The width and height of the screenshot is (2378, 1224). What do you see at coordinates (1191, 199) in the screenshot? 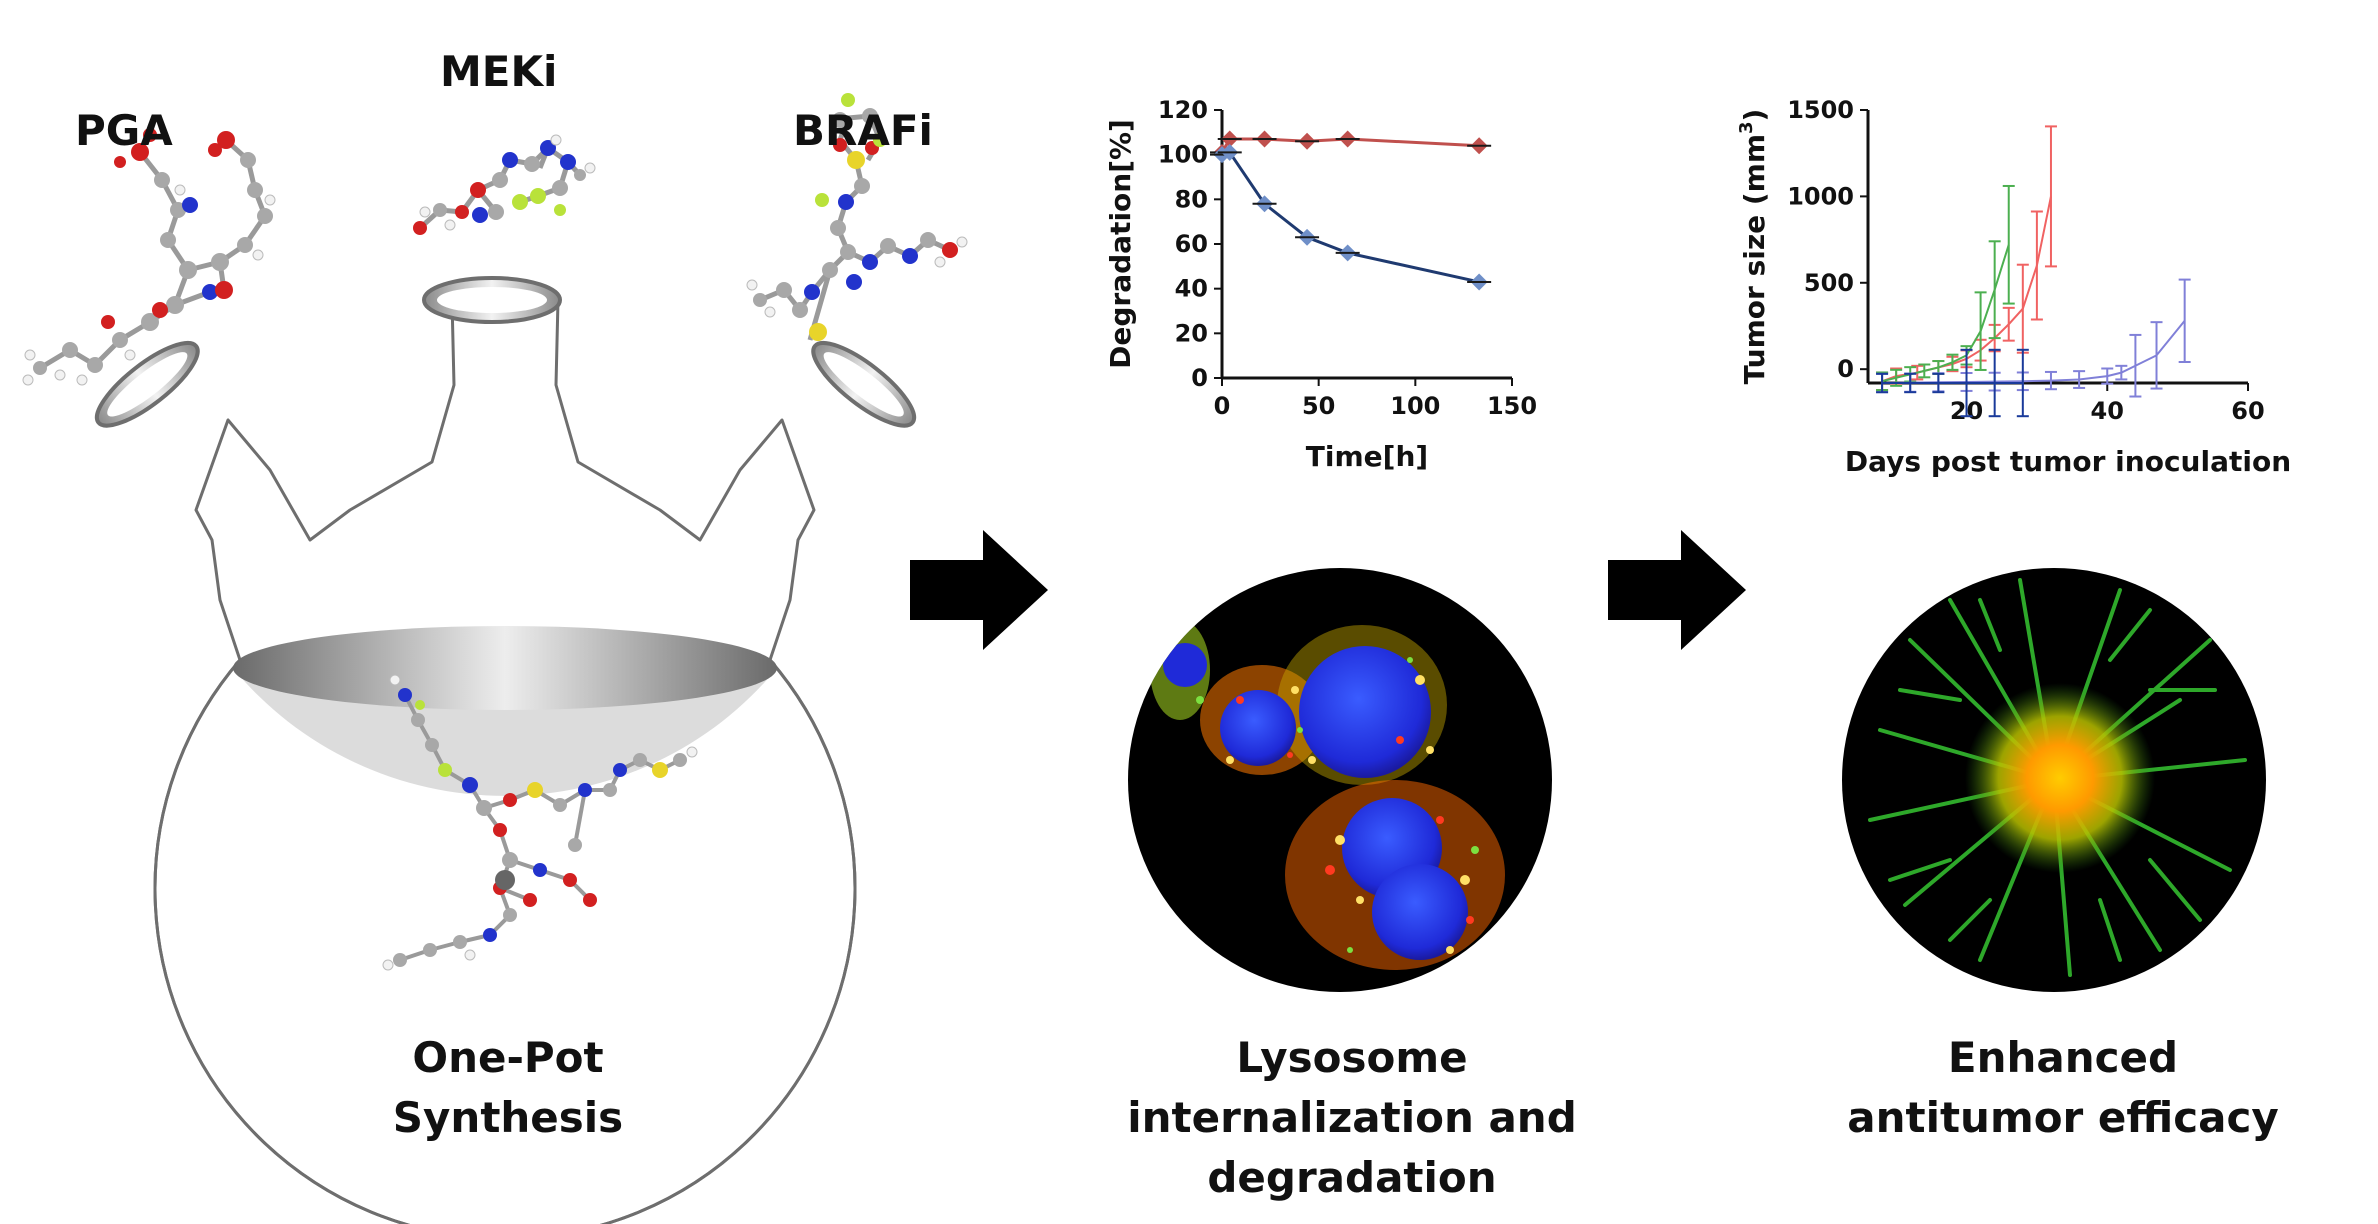
I see `y-tick-label: 80` at bounding box center [1191, 199].